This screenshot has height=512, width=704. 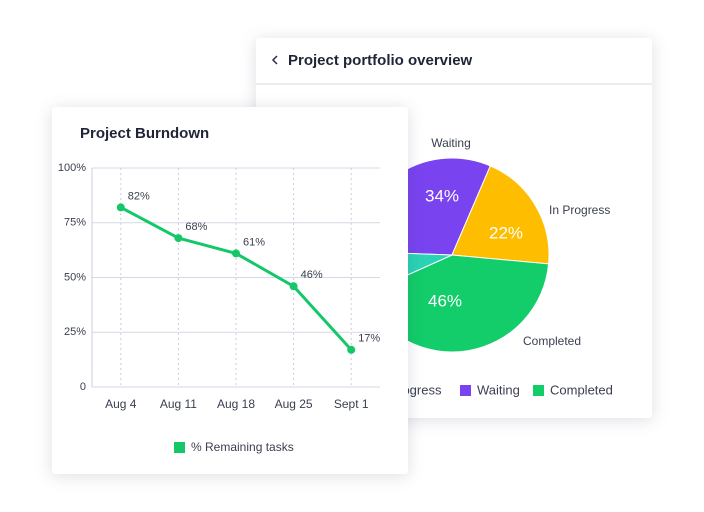 I want to click on back-chevron, so click(x=274, y=60).